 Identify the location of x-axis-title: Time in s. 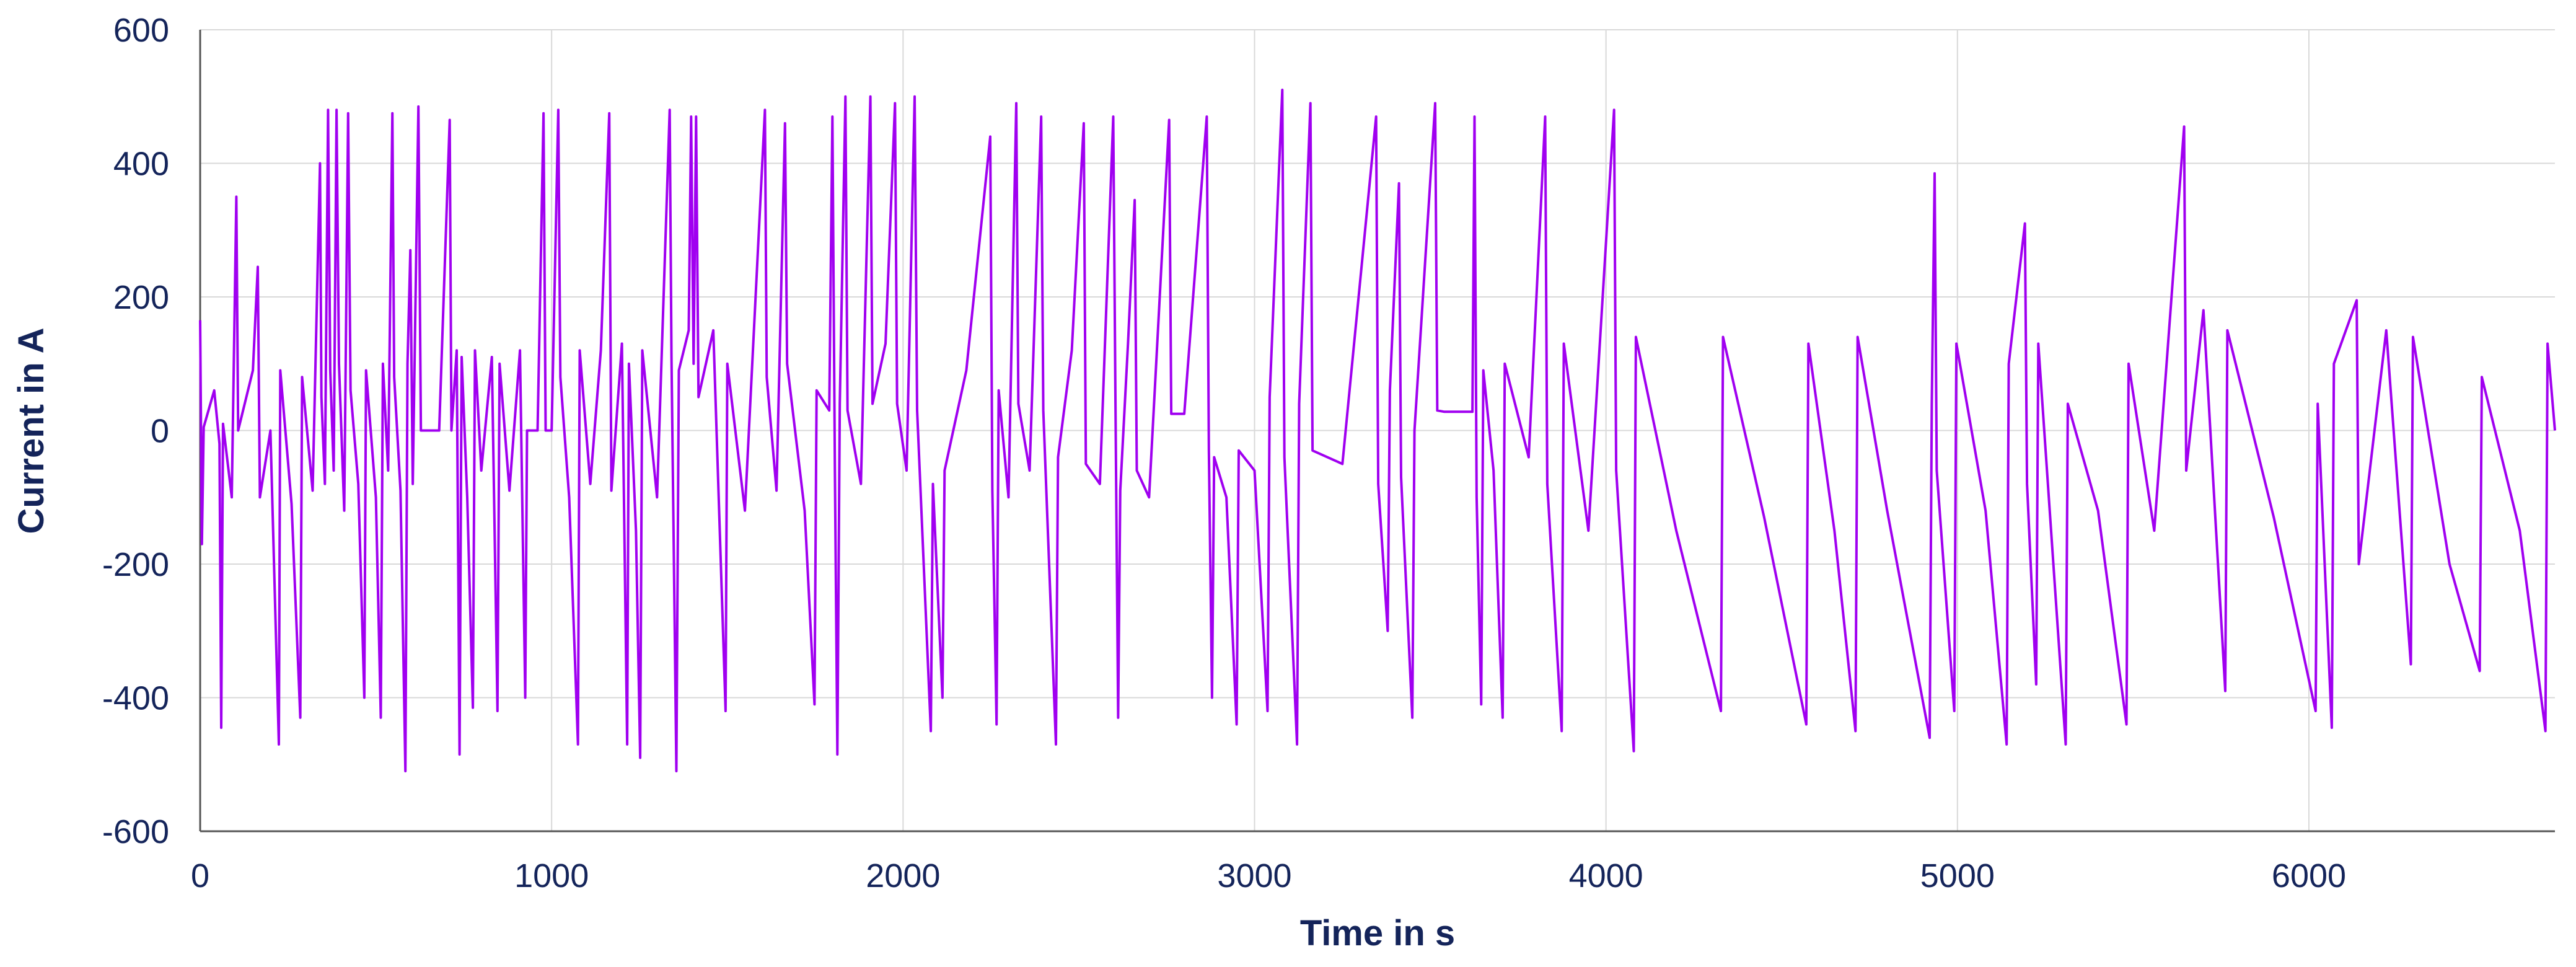
(1377, 933).